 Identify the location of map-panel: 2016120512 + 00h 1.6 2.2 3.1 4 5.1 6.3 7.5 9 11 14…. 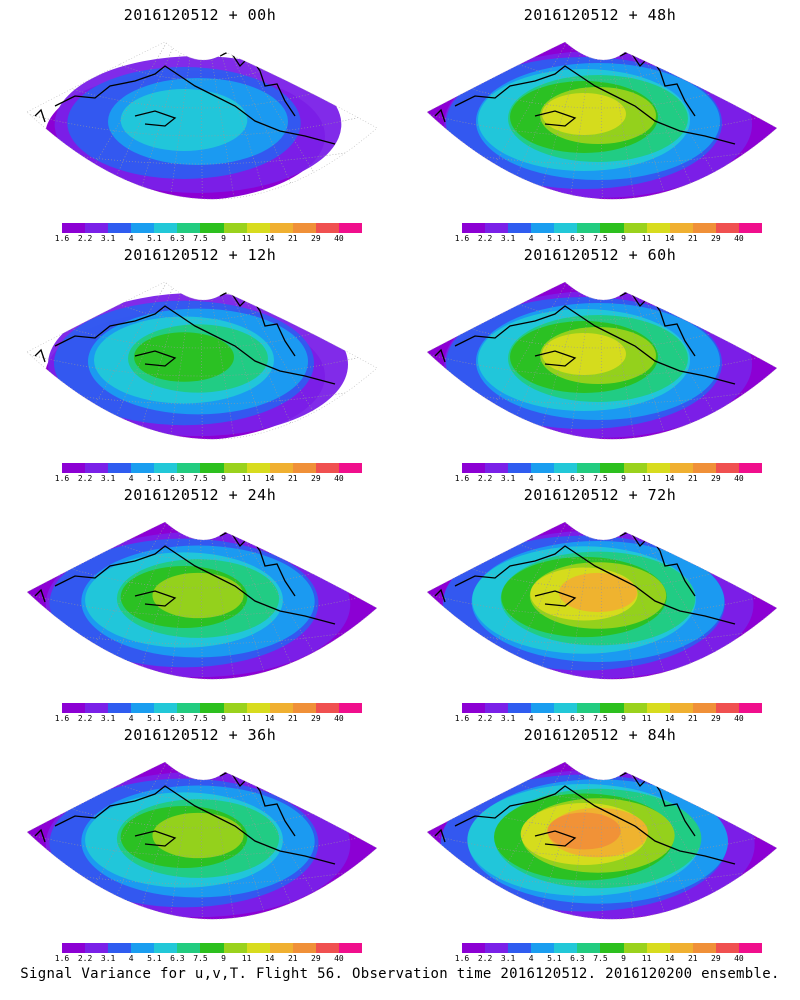
(200, 122).